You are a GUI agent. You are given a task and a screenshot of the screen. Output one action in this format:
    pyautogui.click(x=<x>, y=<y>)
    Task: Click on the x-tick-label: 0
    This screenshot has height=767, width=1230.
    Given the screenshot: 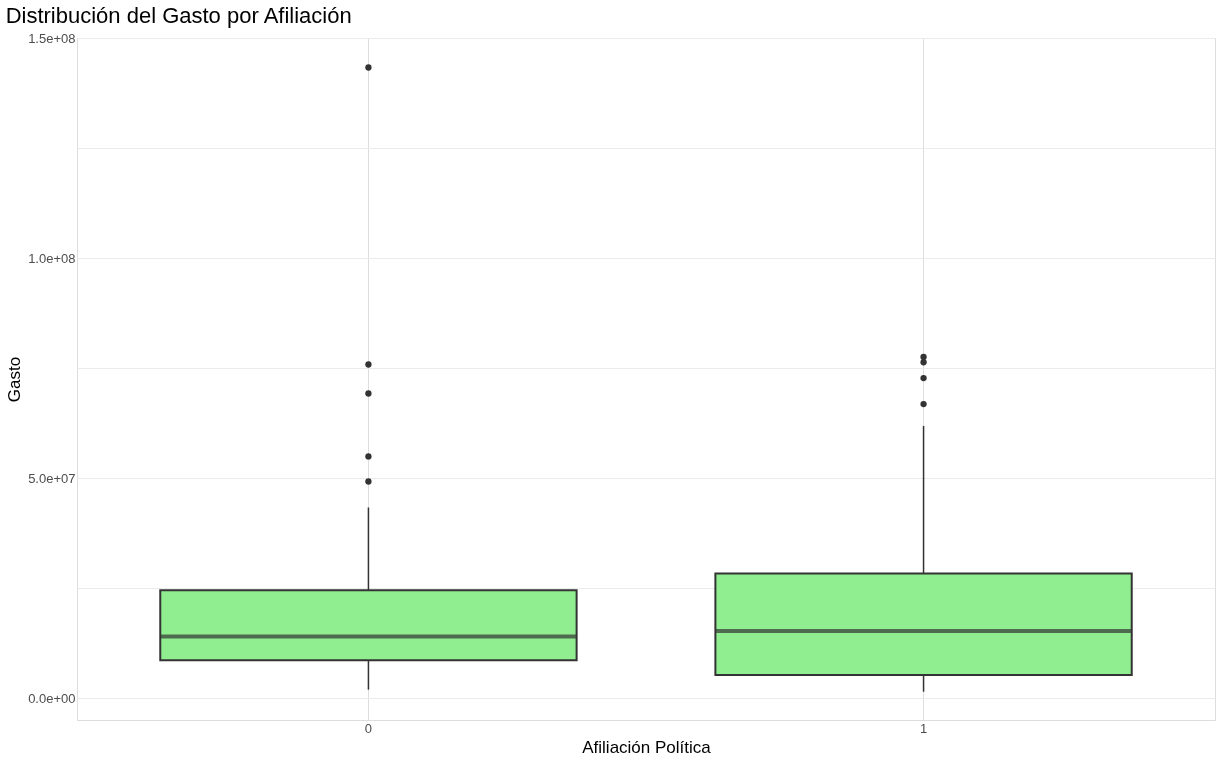 What is the action you would take?
    pyautogui.click(x=368, y=728)
    